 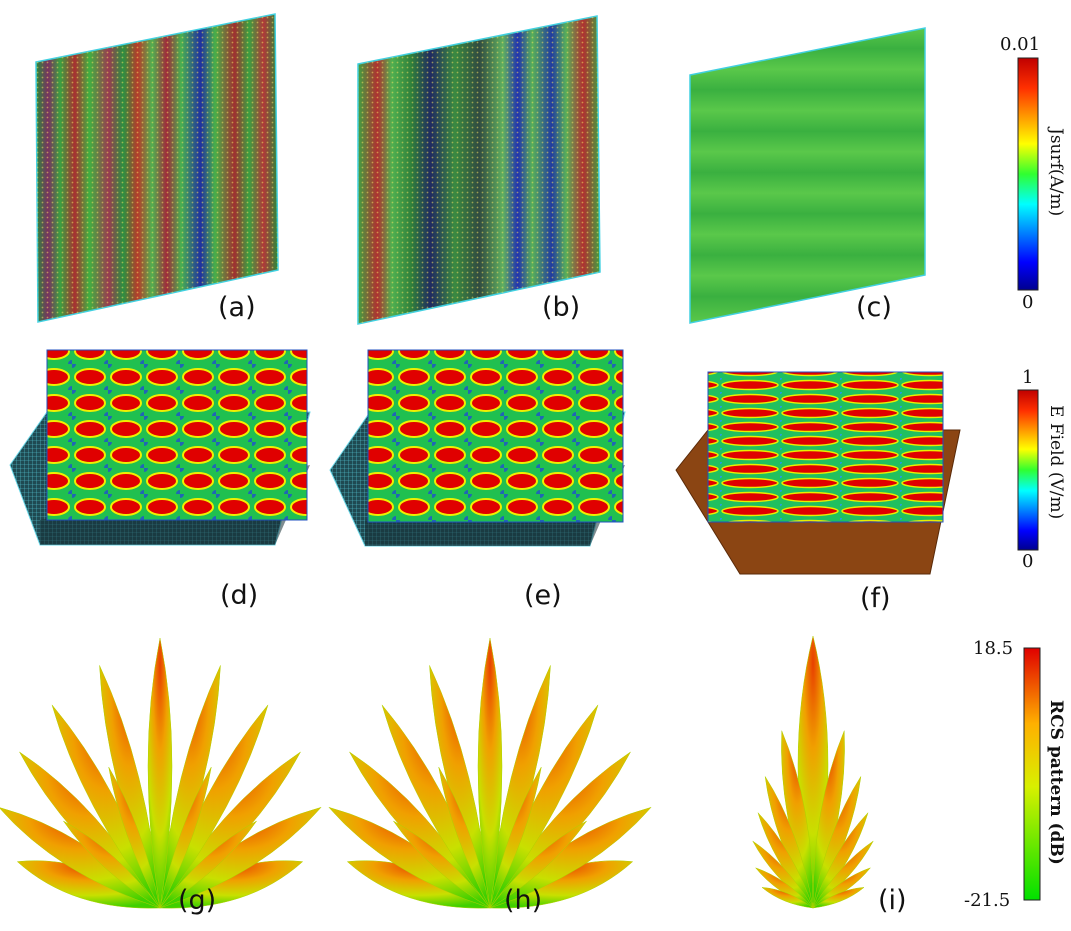 What do you see at coordinates (561, 307) in the screenshot?
I see `panel-label-b: (b)` at bounding box center [561, 307].